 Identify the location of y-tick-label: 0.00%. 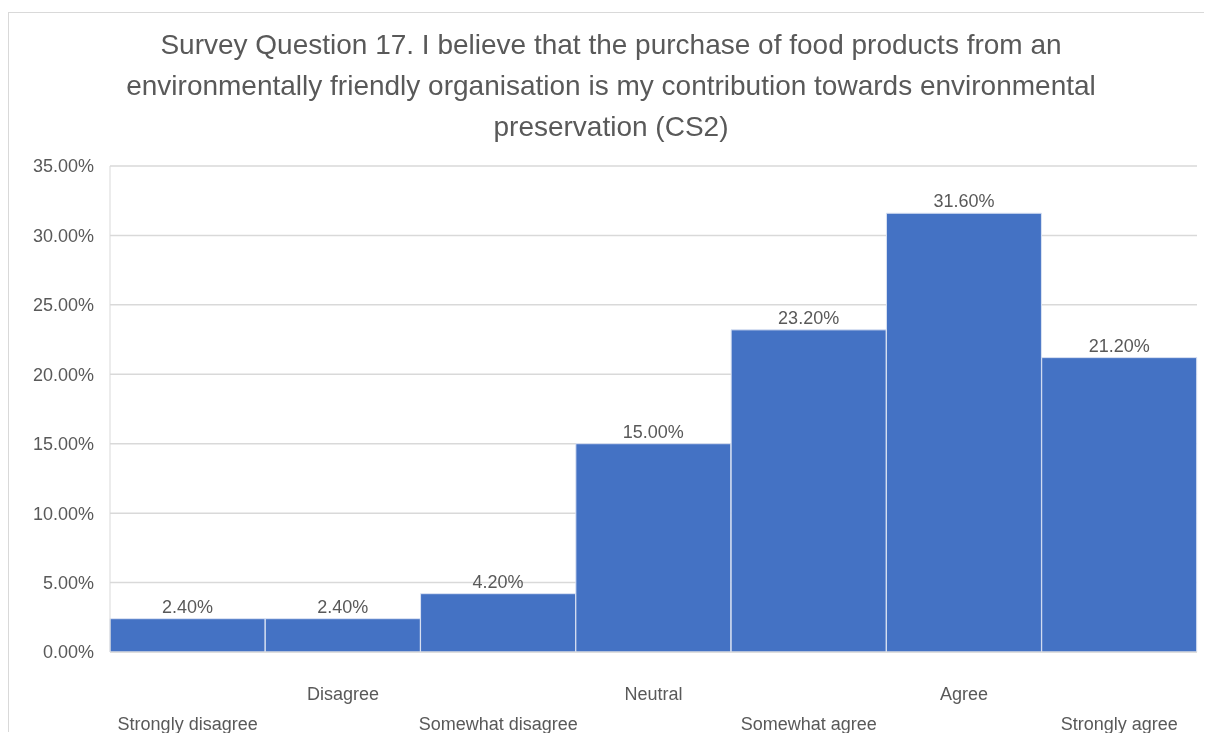
(68, 652).